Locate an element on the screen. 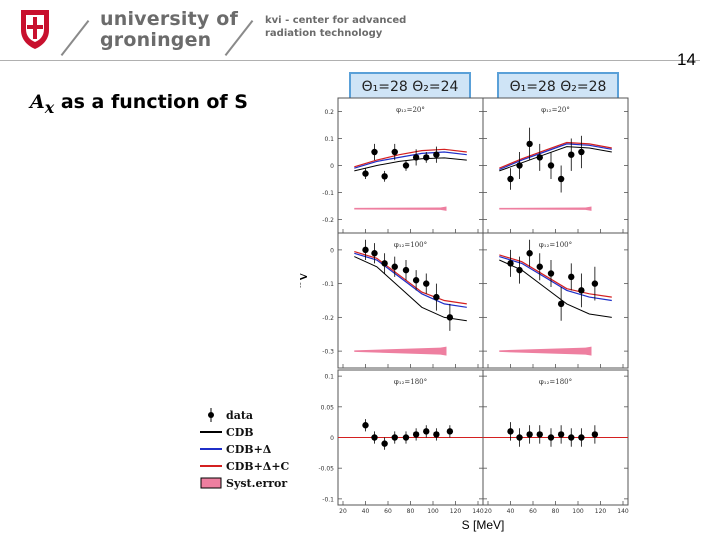 The width and height of the screenshot is (720, 540). legend-item-cdb-delta: CDB+Δ is located at coordinates (256, 450).